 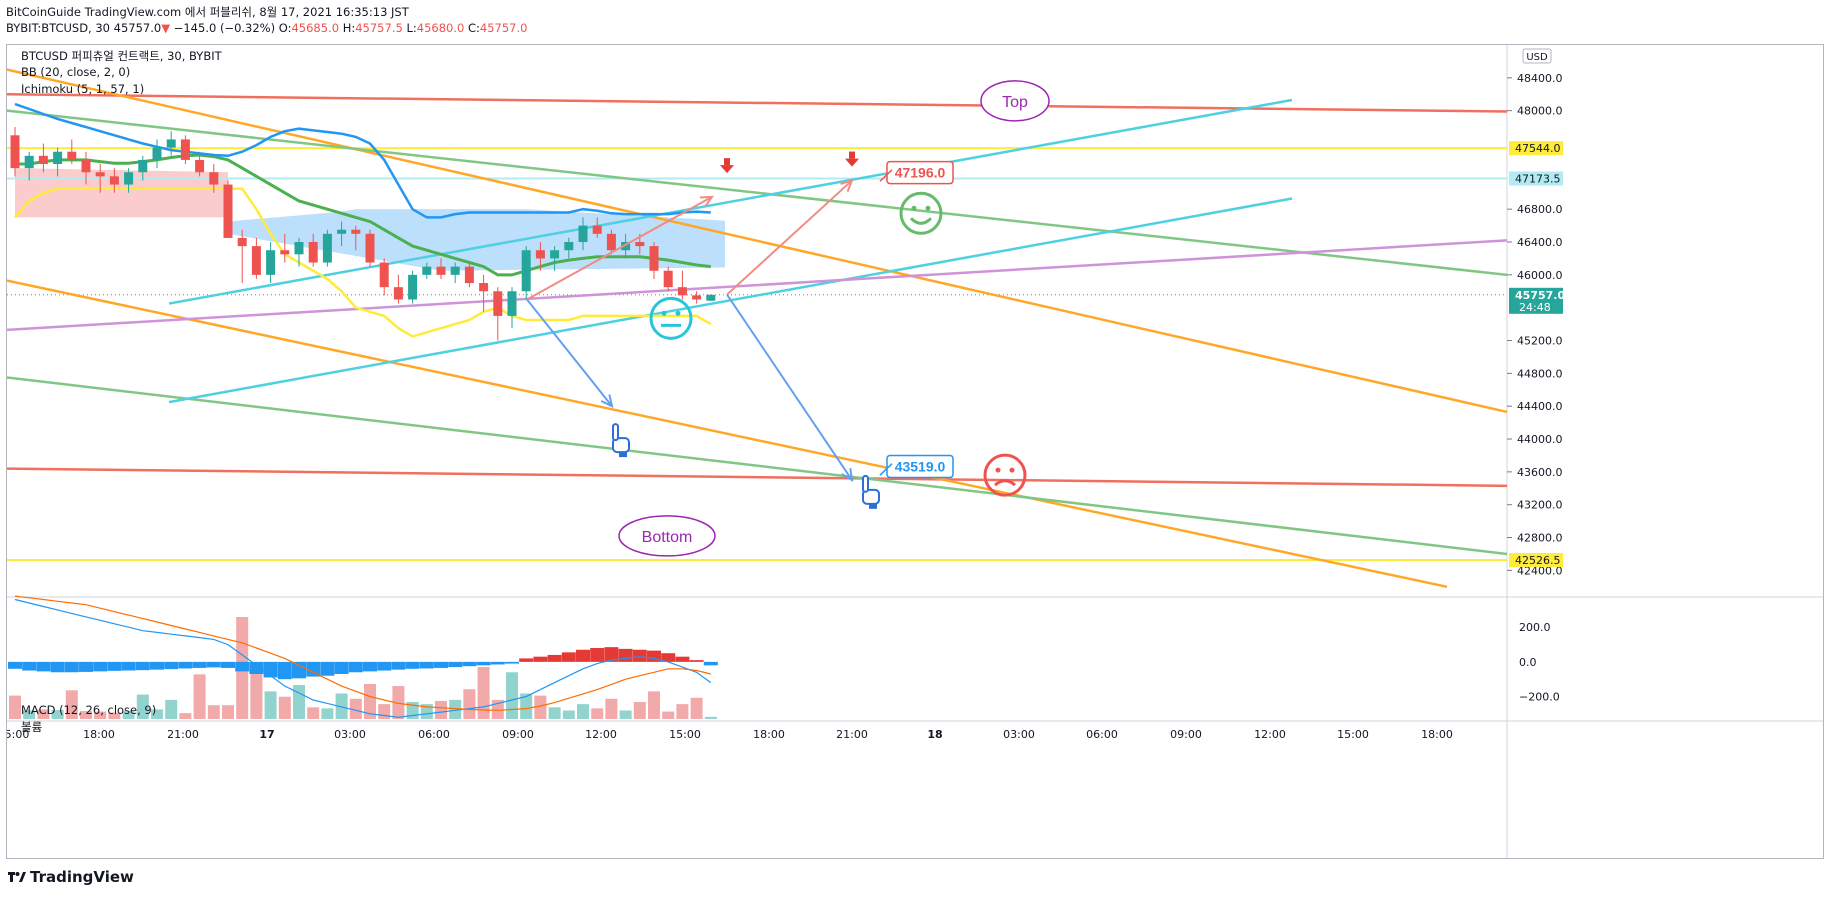 What do you see at coordinates (1535, 307) in the screenshot?
I see `price-label-countdown: 24:48` at bounding box center [1535, 307].